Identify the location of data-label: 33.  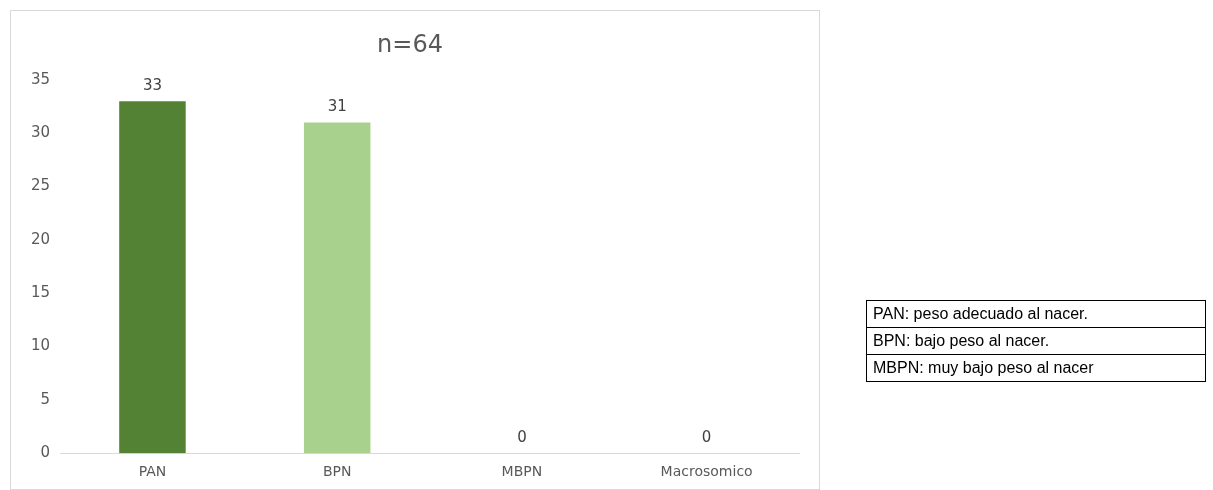
(152, 84).